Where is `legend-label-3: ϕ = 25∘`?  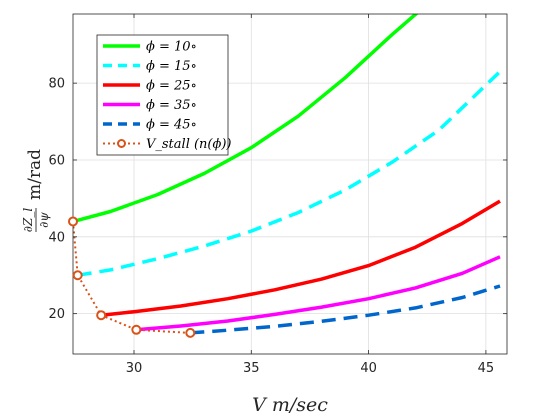
legend-label-3: ϕ = 25∘ is located at coordinates (171, 86).